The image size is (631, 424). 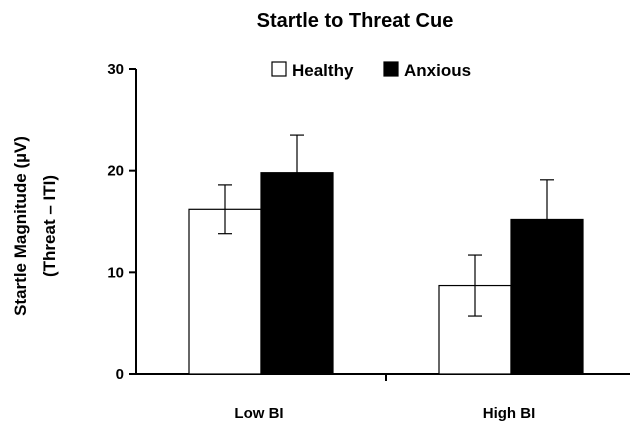 I want to click on y-tick-label: 0, so click(x=120, y=374).